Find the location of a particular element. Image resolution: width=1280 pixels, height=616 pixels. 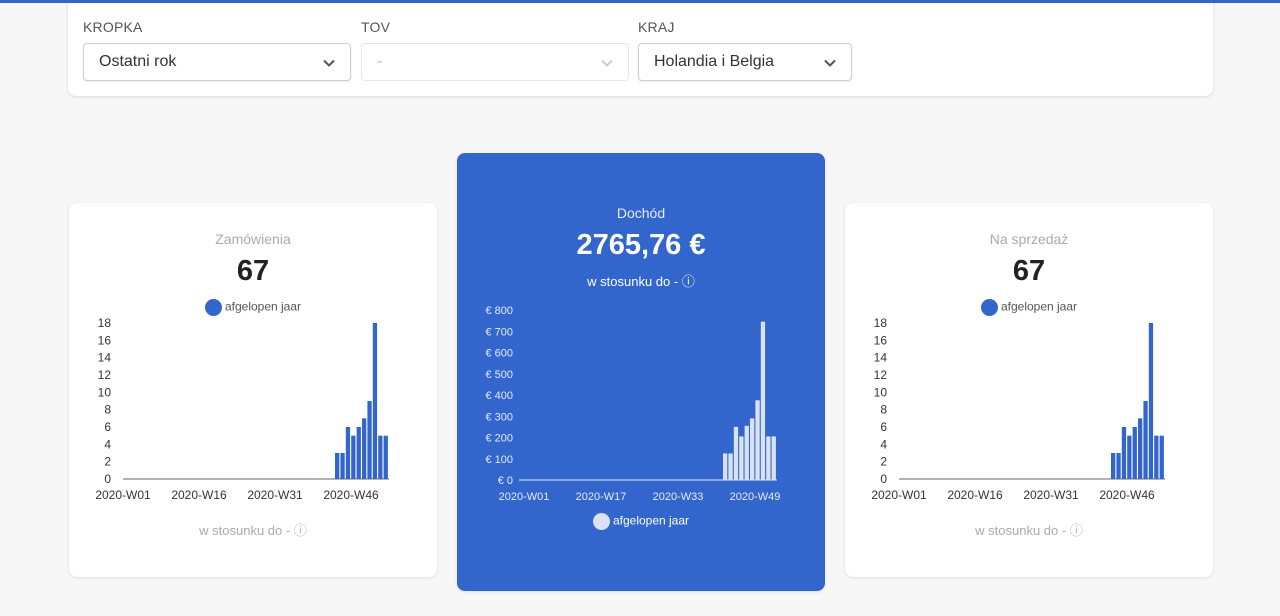

sales-compare: w stosunku do - ⓘ is located at coordinates (1029, 529).